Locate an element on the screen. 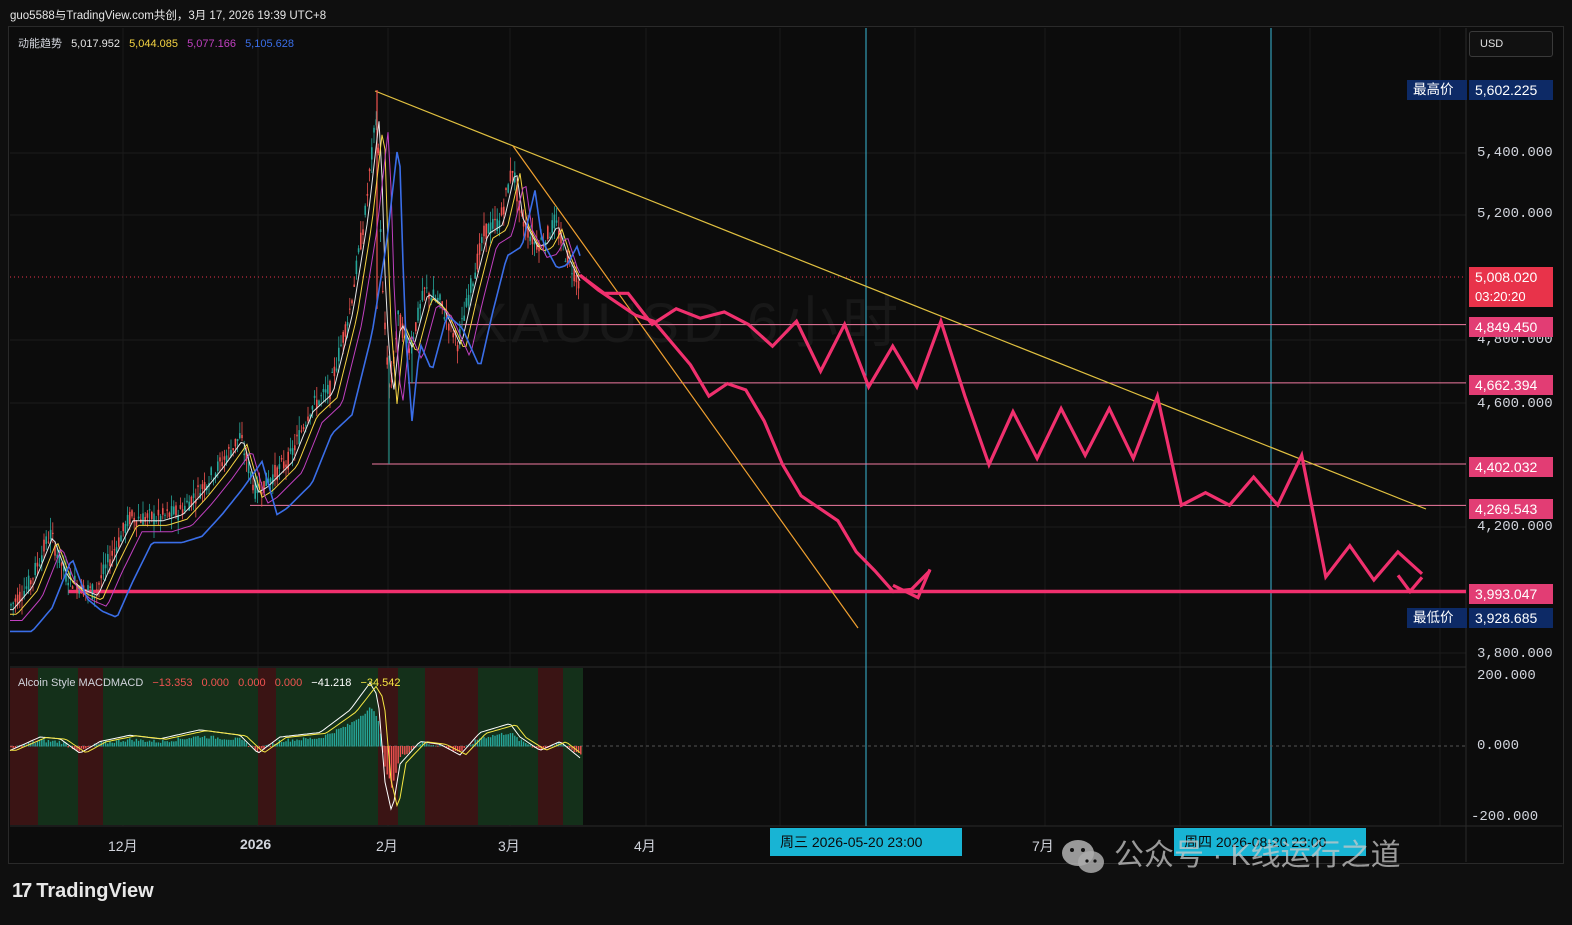 The height and width of the screenshot is (925, 1572). low-price-value: 3,928.685 is located at coordinates (1511, 618).